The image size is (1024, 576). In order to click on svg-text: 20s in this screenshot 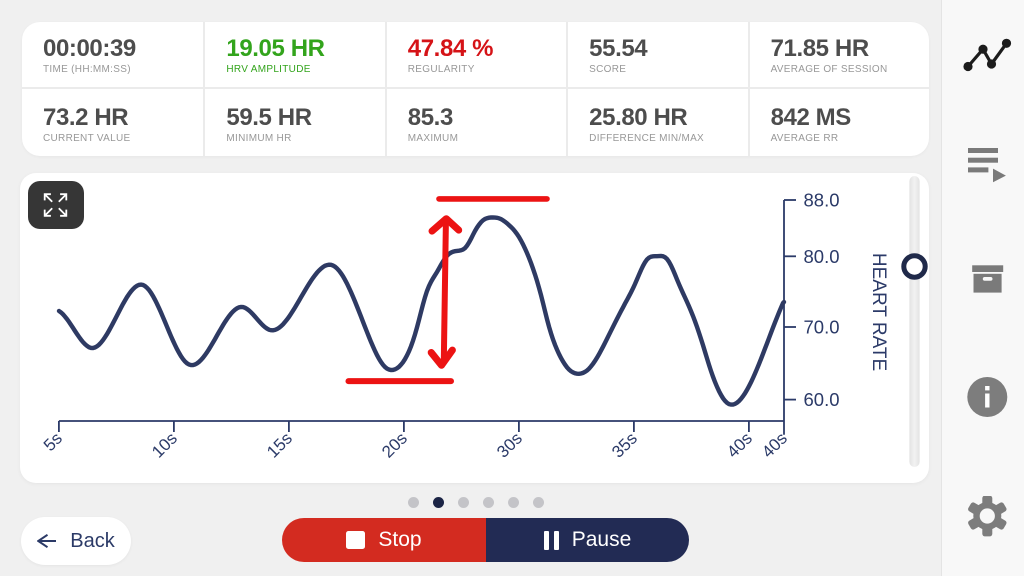, I will do `click(394, 445)`.